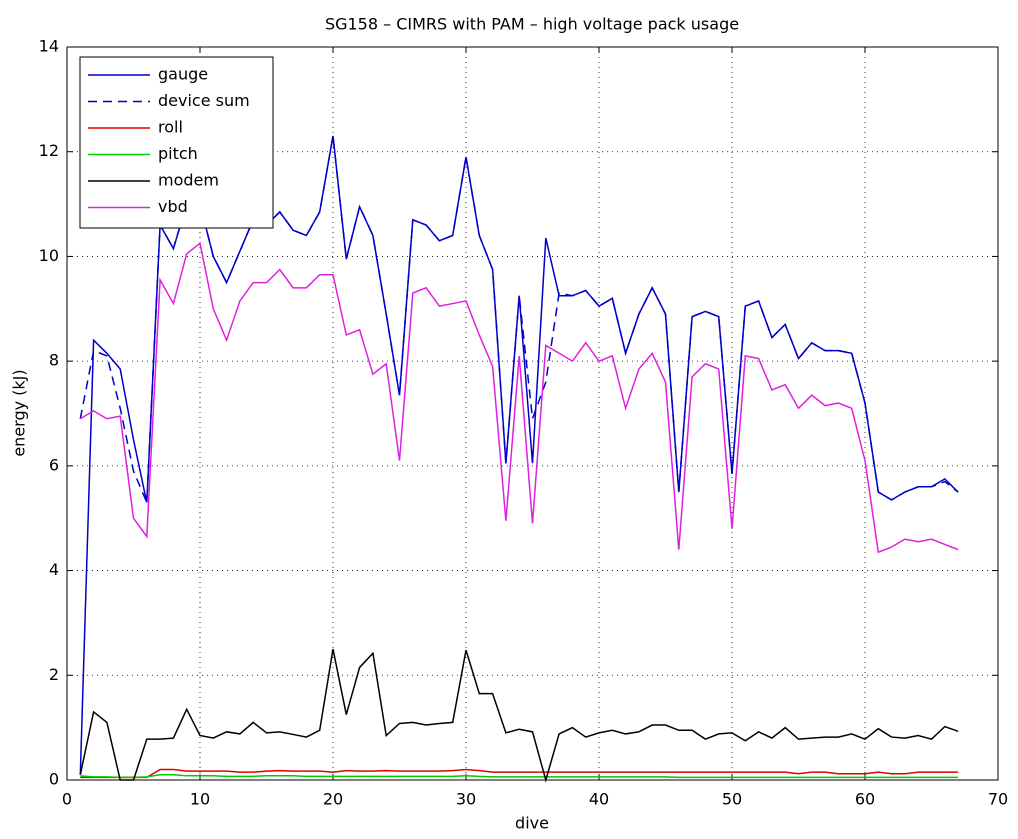 The height and width of the screenshot is (839, 1018). Describe the element at coordinates (173, 206) in the screenshot. I see `legend-label: vbd` at that location.